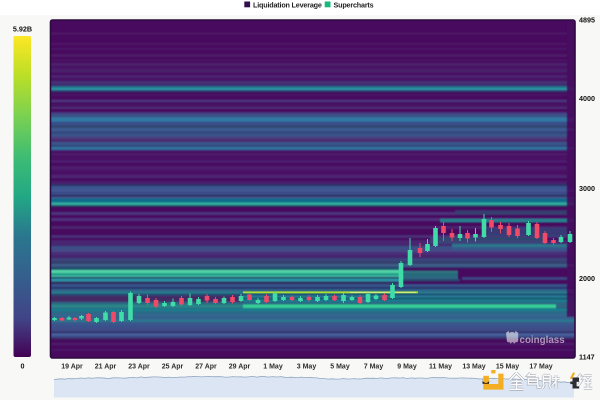 The height and width of the screenshot is (400, 600). I want to click on svg-text: Liquidation Leverage, so click(287, 5).